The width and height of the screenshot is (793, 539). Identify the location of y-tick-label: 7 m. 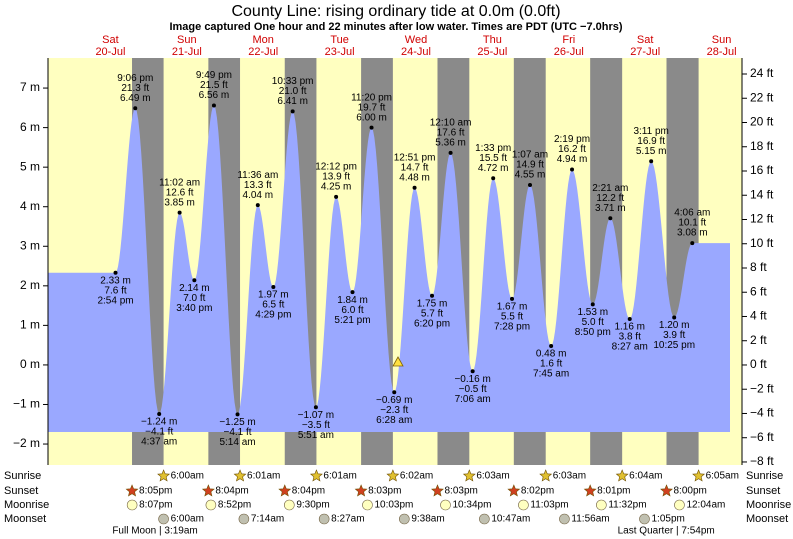
(30, 87).